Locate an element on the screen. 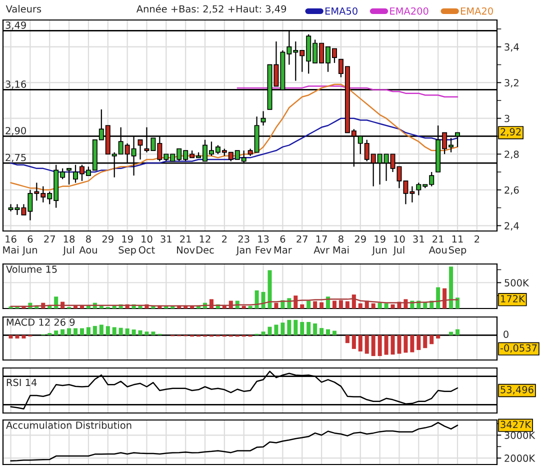 Image resolution: width=544 pixels, height=467 pixels. text: RSI 14 is located at coordinates (21, 382).